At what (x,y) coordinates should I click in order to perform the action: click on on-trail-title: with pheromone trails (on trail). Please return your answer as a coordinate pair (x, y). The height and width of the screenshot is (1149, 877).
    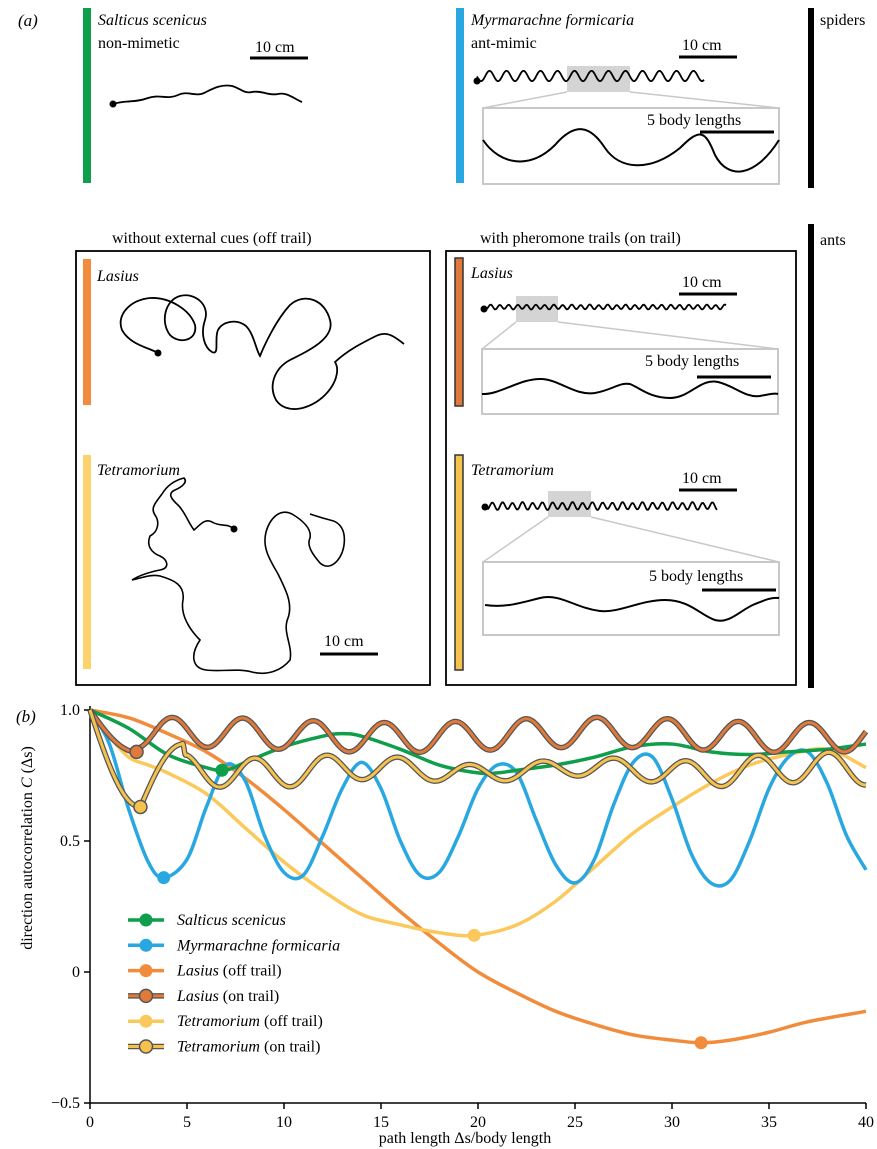
    Looking at the image, I should click on (580, 238).